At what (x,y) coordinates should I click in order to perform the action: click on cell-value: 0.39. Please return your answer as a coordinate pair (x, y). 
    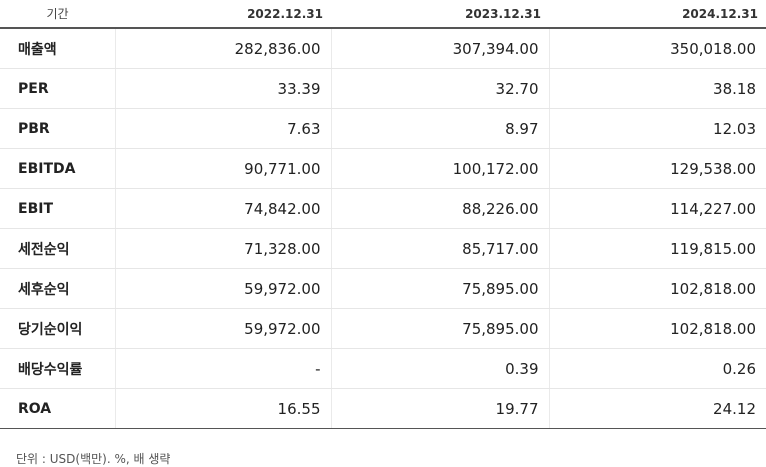
    Looking at the image, I should click on (439, 368).